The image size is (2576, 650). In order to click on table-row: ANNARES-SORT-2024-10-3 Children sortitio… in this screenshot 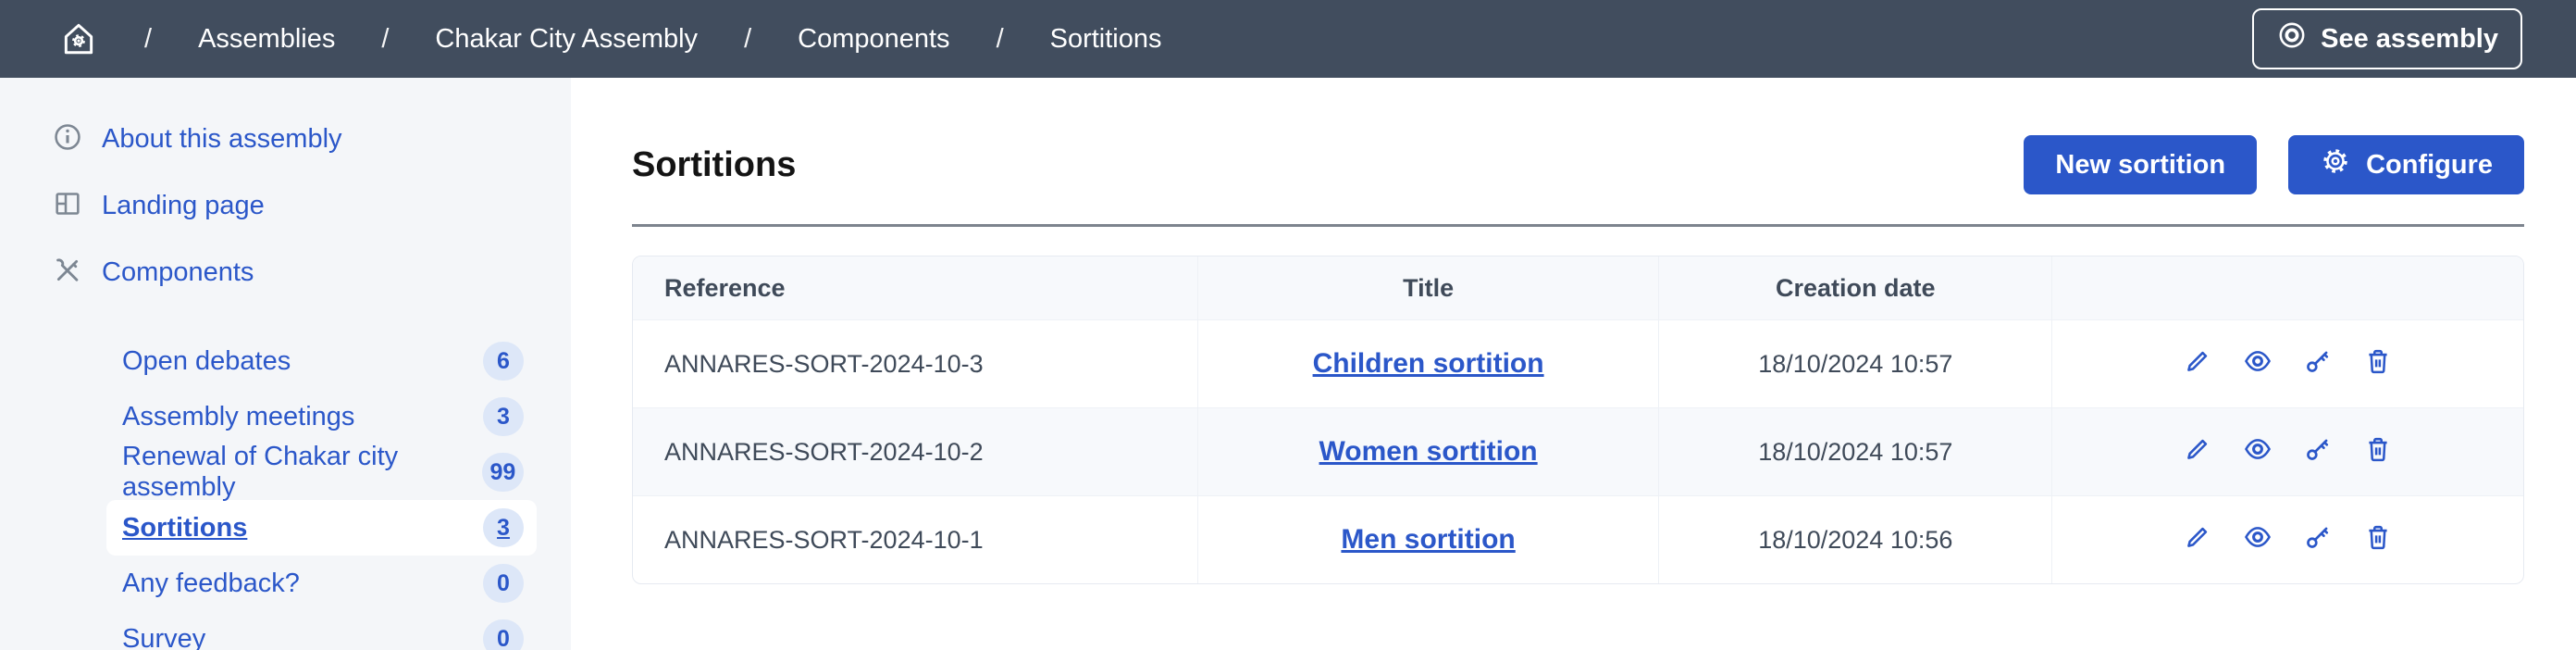, I will do `click(1578, 363)`.